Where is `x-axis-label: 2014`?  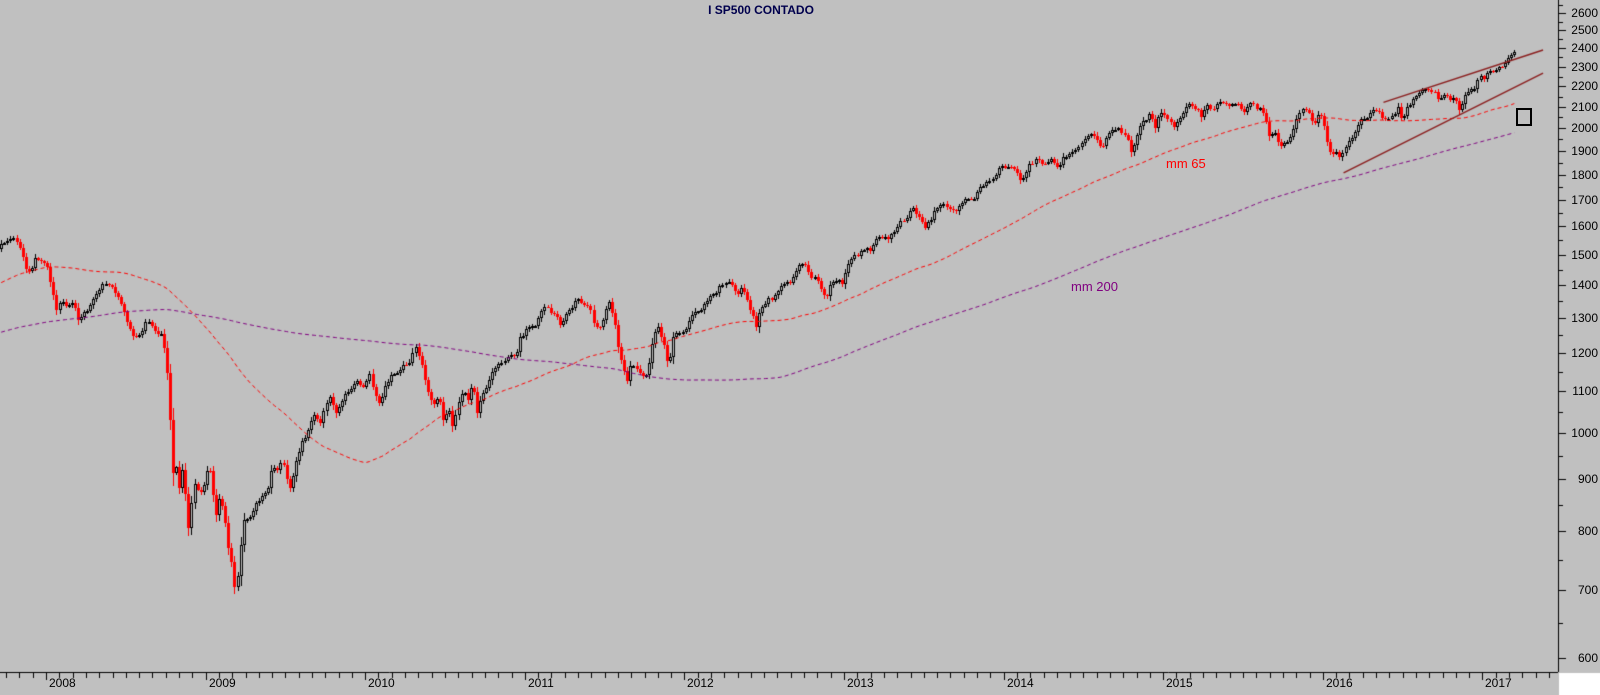
x-axis-label: 2014 is located at coordinates (1020, 683).